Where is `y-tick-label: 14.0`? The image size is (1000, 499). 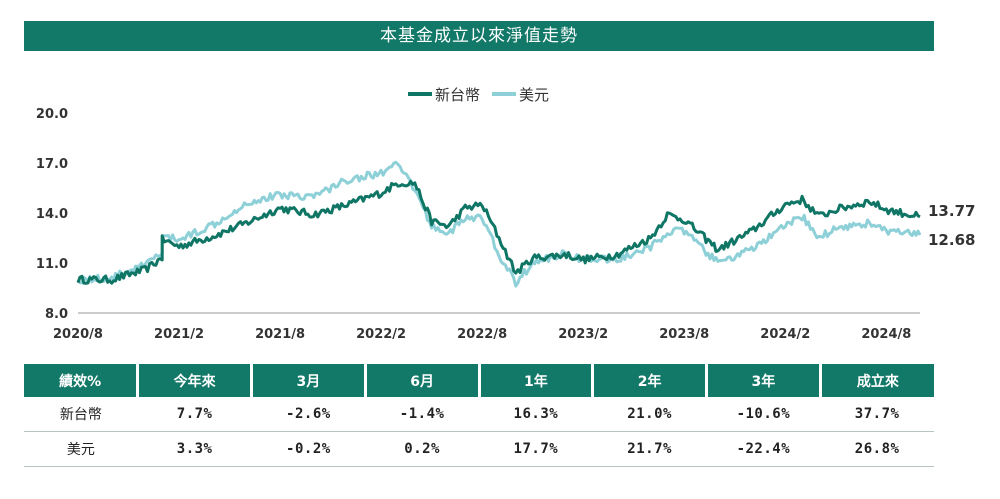 y-tick-label: 14.0 is located at coordinates (52, 214).